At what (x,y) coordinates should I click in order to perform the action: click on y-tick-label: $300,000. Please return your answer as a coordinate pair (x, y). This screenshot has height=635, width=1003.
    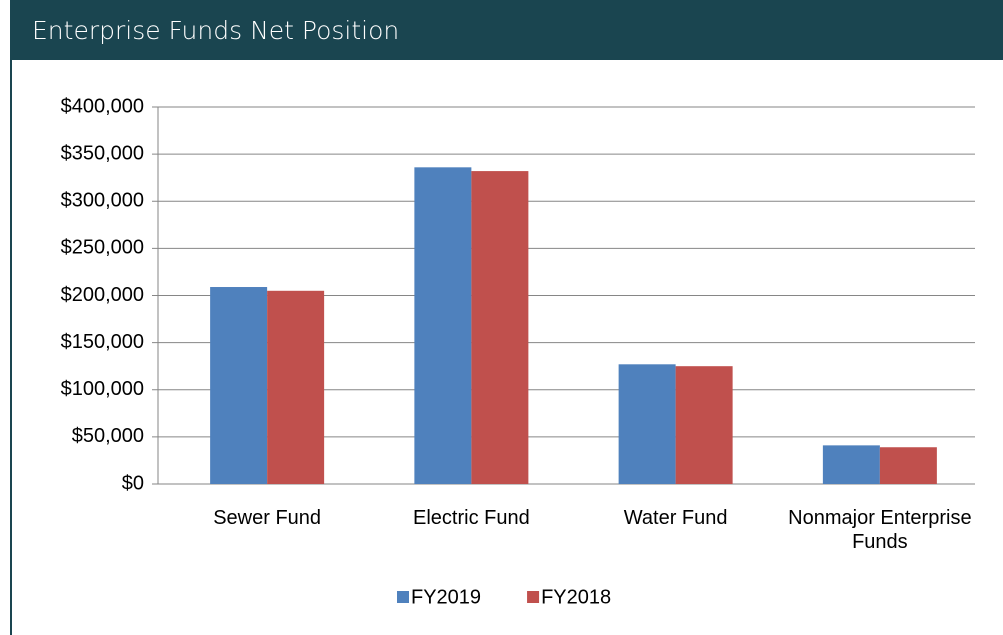
    Looking at the image, I should click on (102, 201).